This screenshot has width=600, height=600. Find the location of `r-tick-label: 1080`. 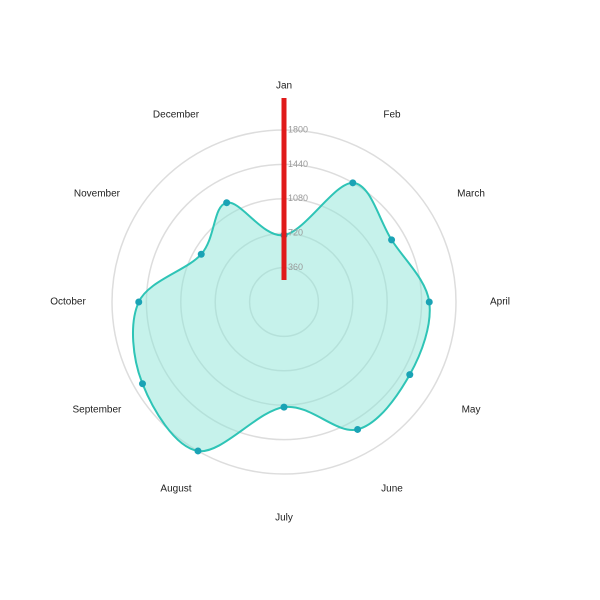

r-tick-label: 1080 is located at coordinates (298, 198).